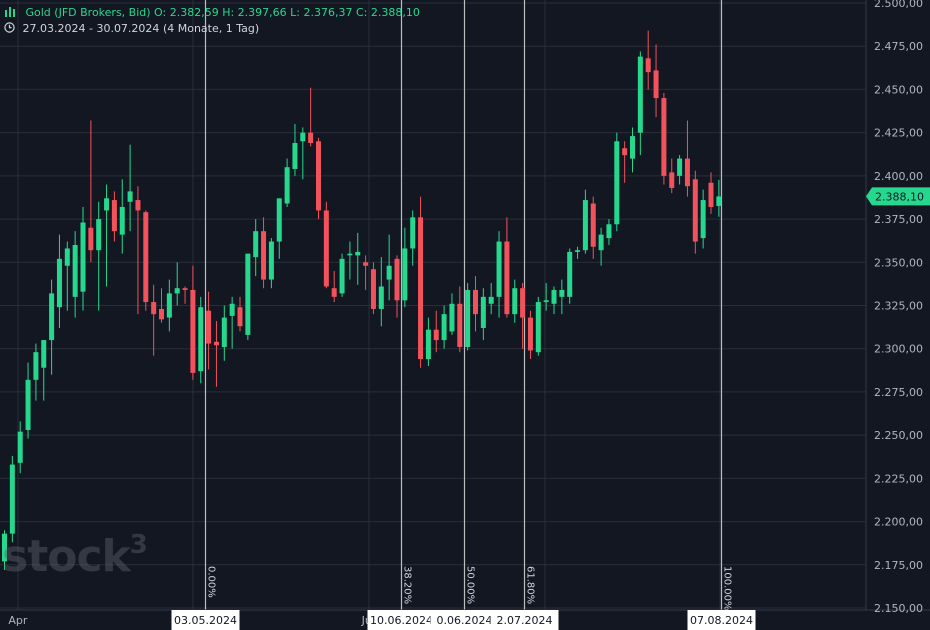  I want to click on close-value: C: 2.388,10, so click(388, 12).